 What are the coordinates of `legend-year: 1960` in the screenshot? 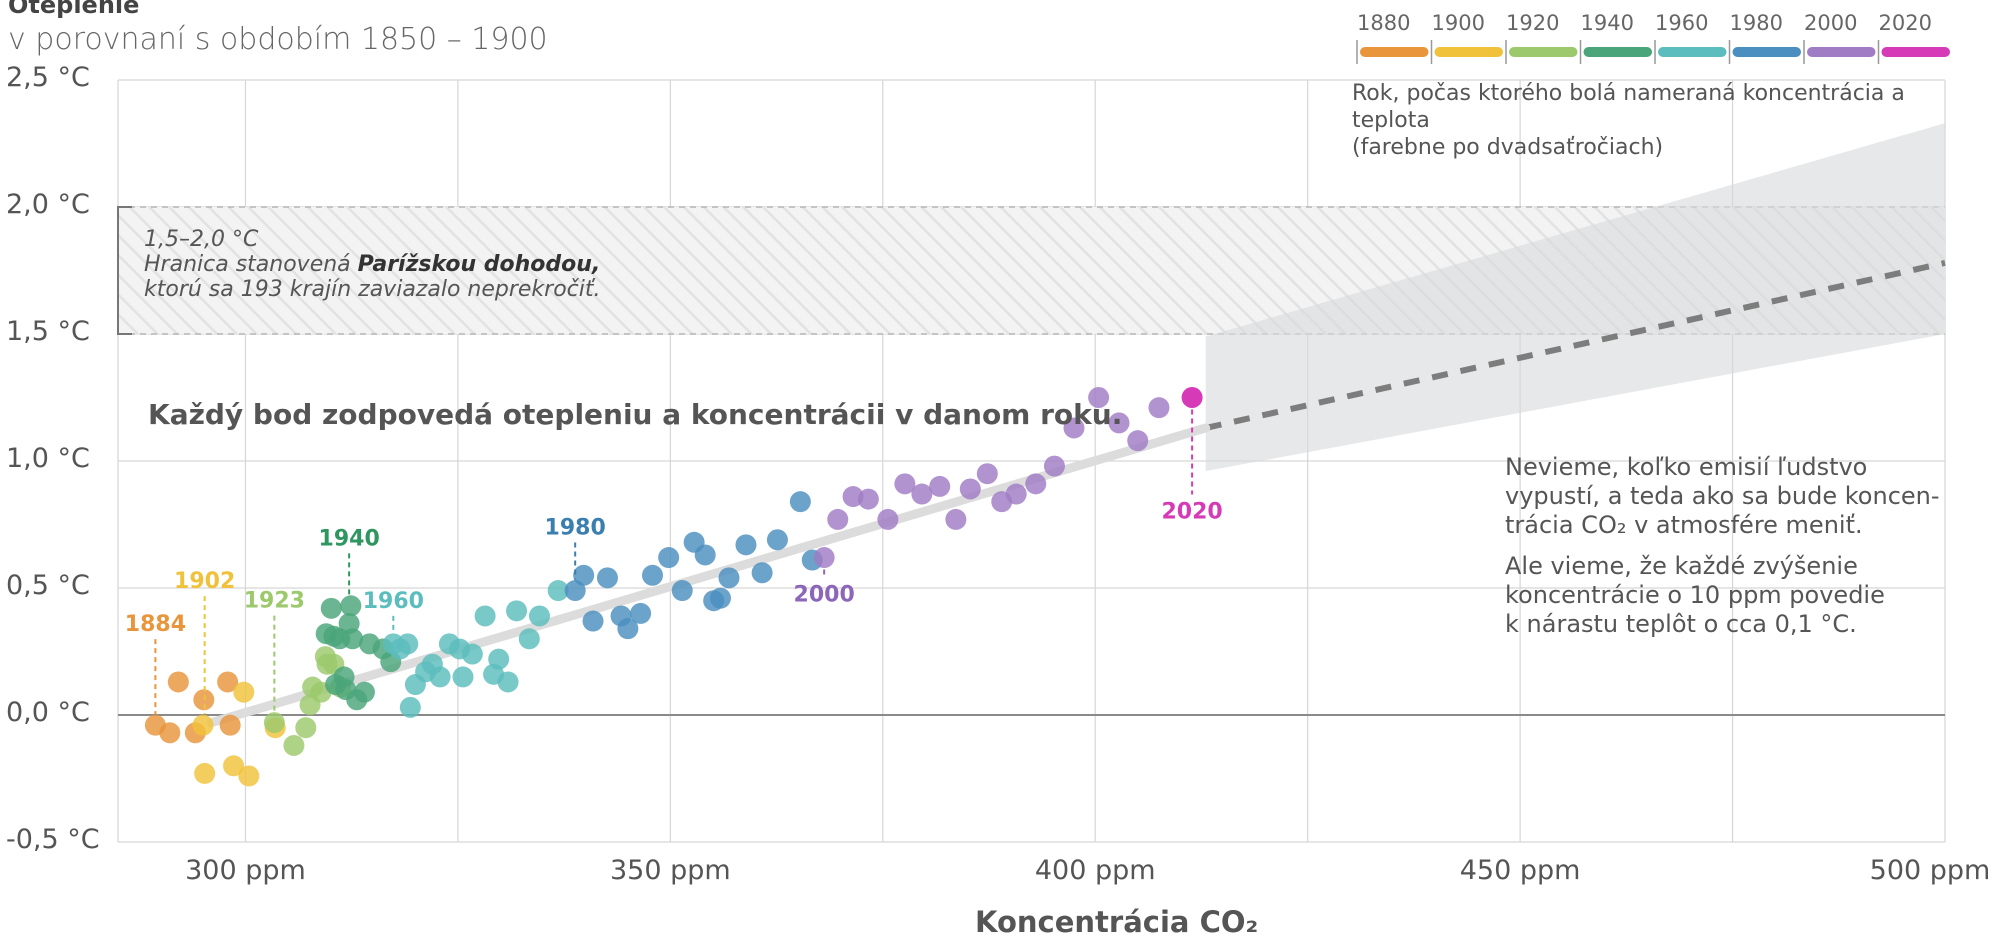 It's located at (1681, 23).